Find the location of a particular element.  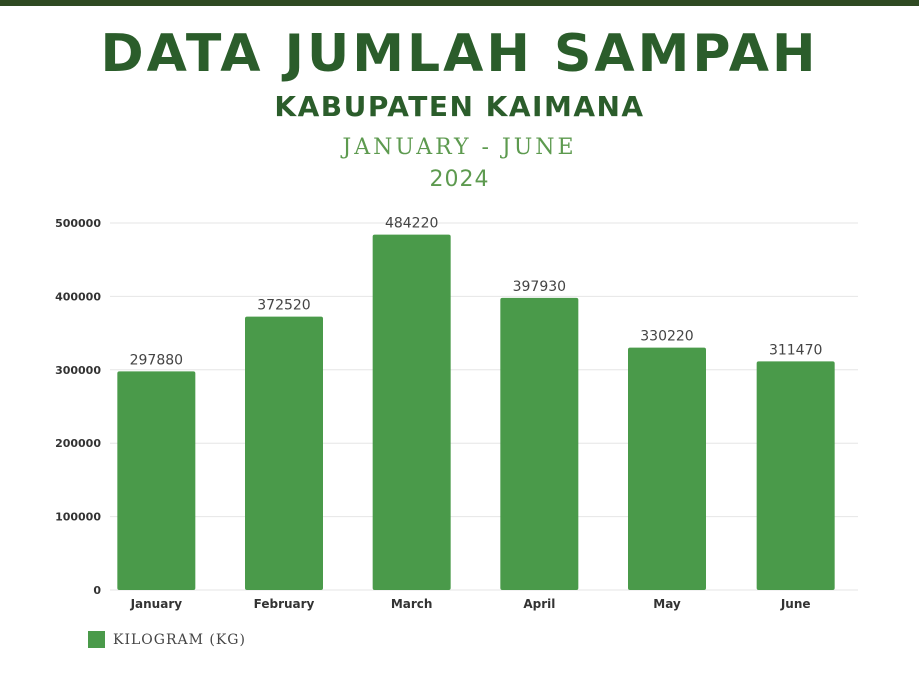

legend-swatch is located at coordinates (96, 639).